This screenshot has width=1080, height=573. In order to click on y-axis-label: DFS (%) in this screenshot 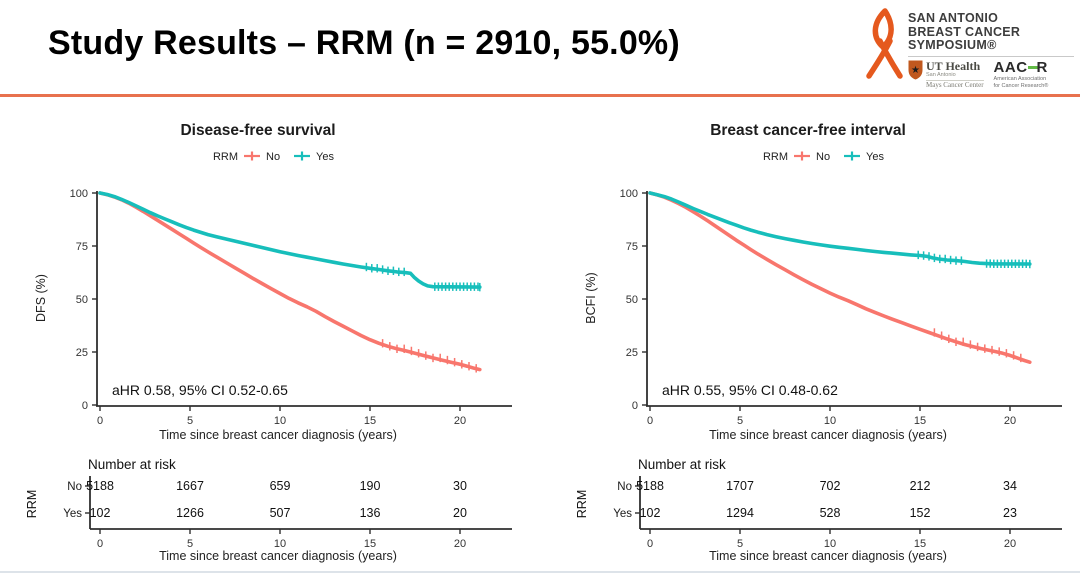, I will do `click(41, 298)`.